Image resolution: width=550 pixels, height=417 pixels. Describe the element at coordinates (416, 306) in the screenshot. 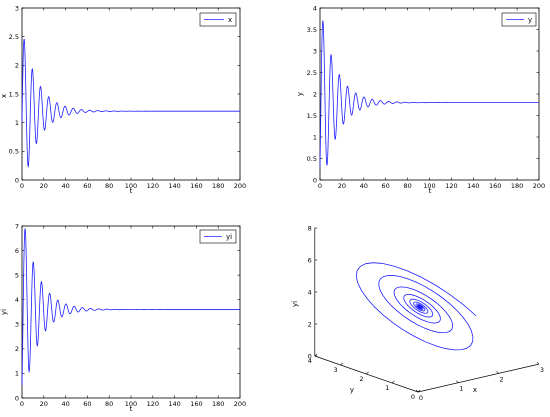

I see `series-line-3d-trajectory` at that location.